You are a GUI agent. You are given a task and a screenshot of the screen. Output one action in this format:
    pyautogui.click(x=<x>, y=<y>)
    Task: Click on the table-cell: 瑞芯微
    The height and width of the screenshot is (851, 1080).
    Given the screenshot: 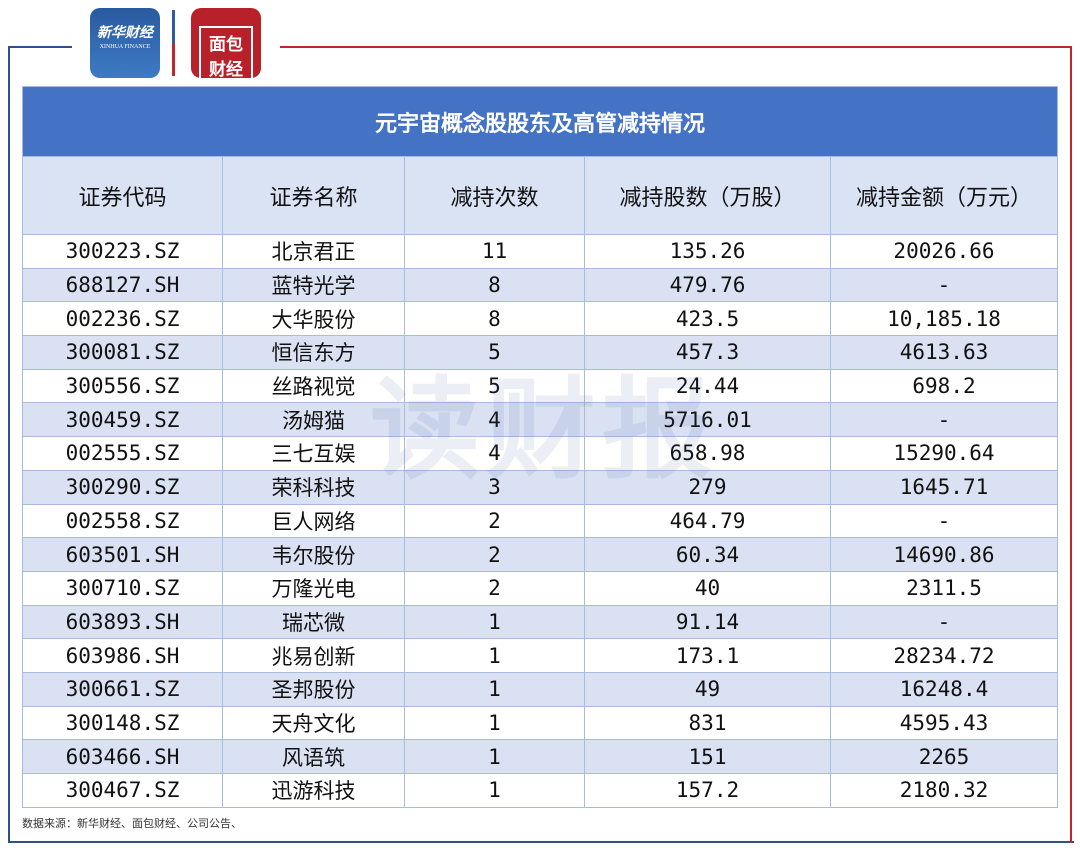 What is the action you would take?
    pyautogui.click(x=313, y=622)
    